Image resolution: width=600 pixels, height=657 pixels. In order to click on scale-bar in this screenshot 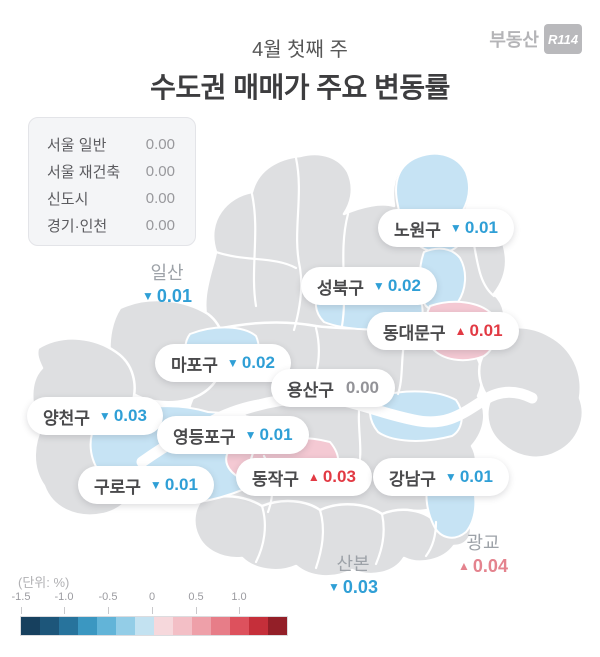, I will do `click(154, 626)`.